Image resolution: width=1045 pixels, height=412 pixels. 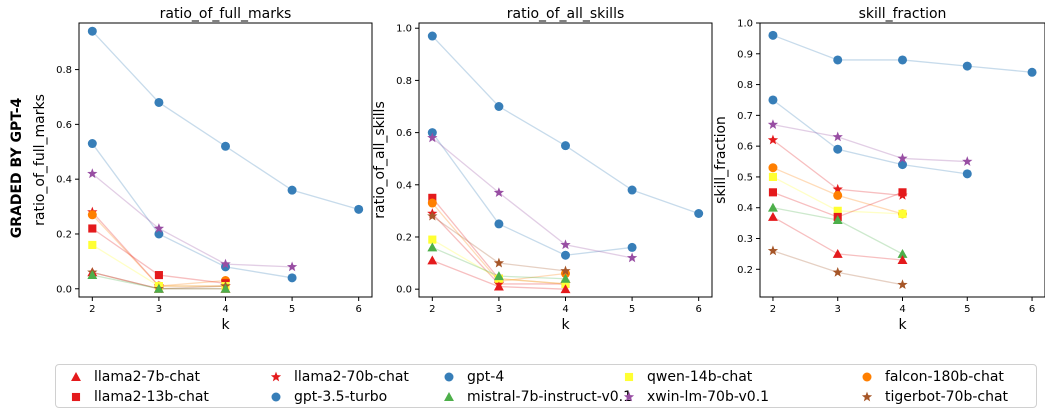 I want to click on y-tick-label: 0.9, so click(x=745, y=54).